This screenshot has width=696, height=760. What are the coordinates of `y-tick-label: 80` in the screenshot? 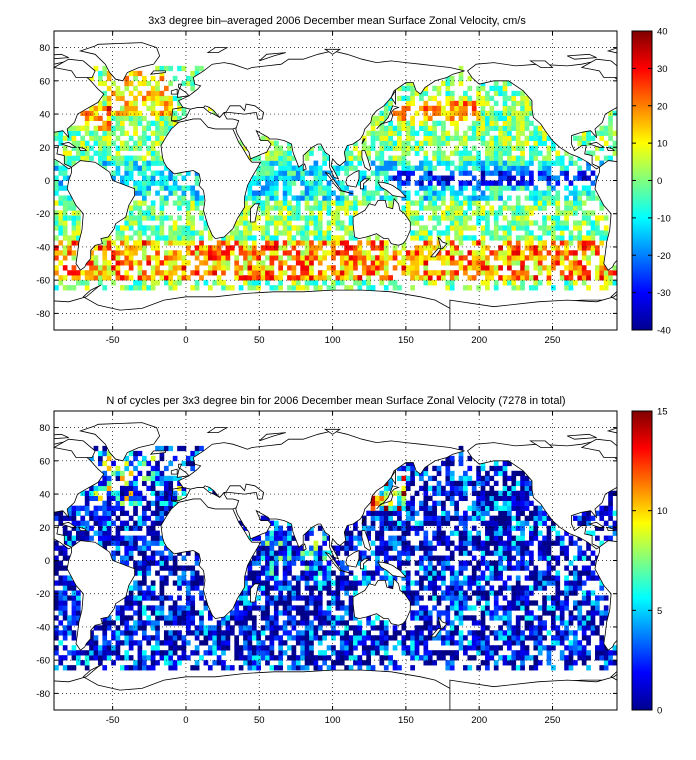 It's located at (44, 48).